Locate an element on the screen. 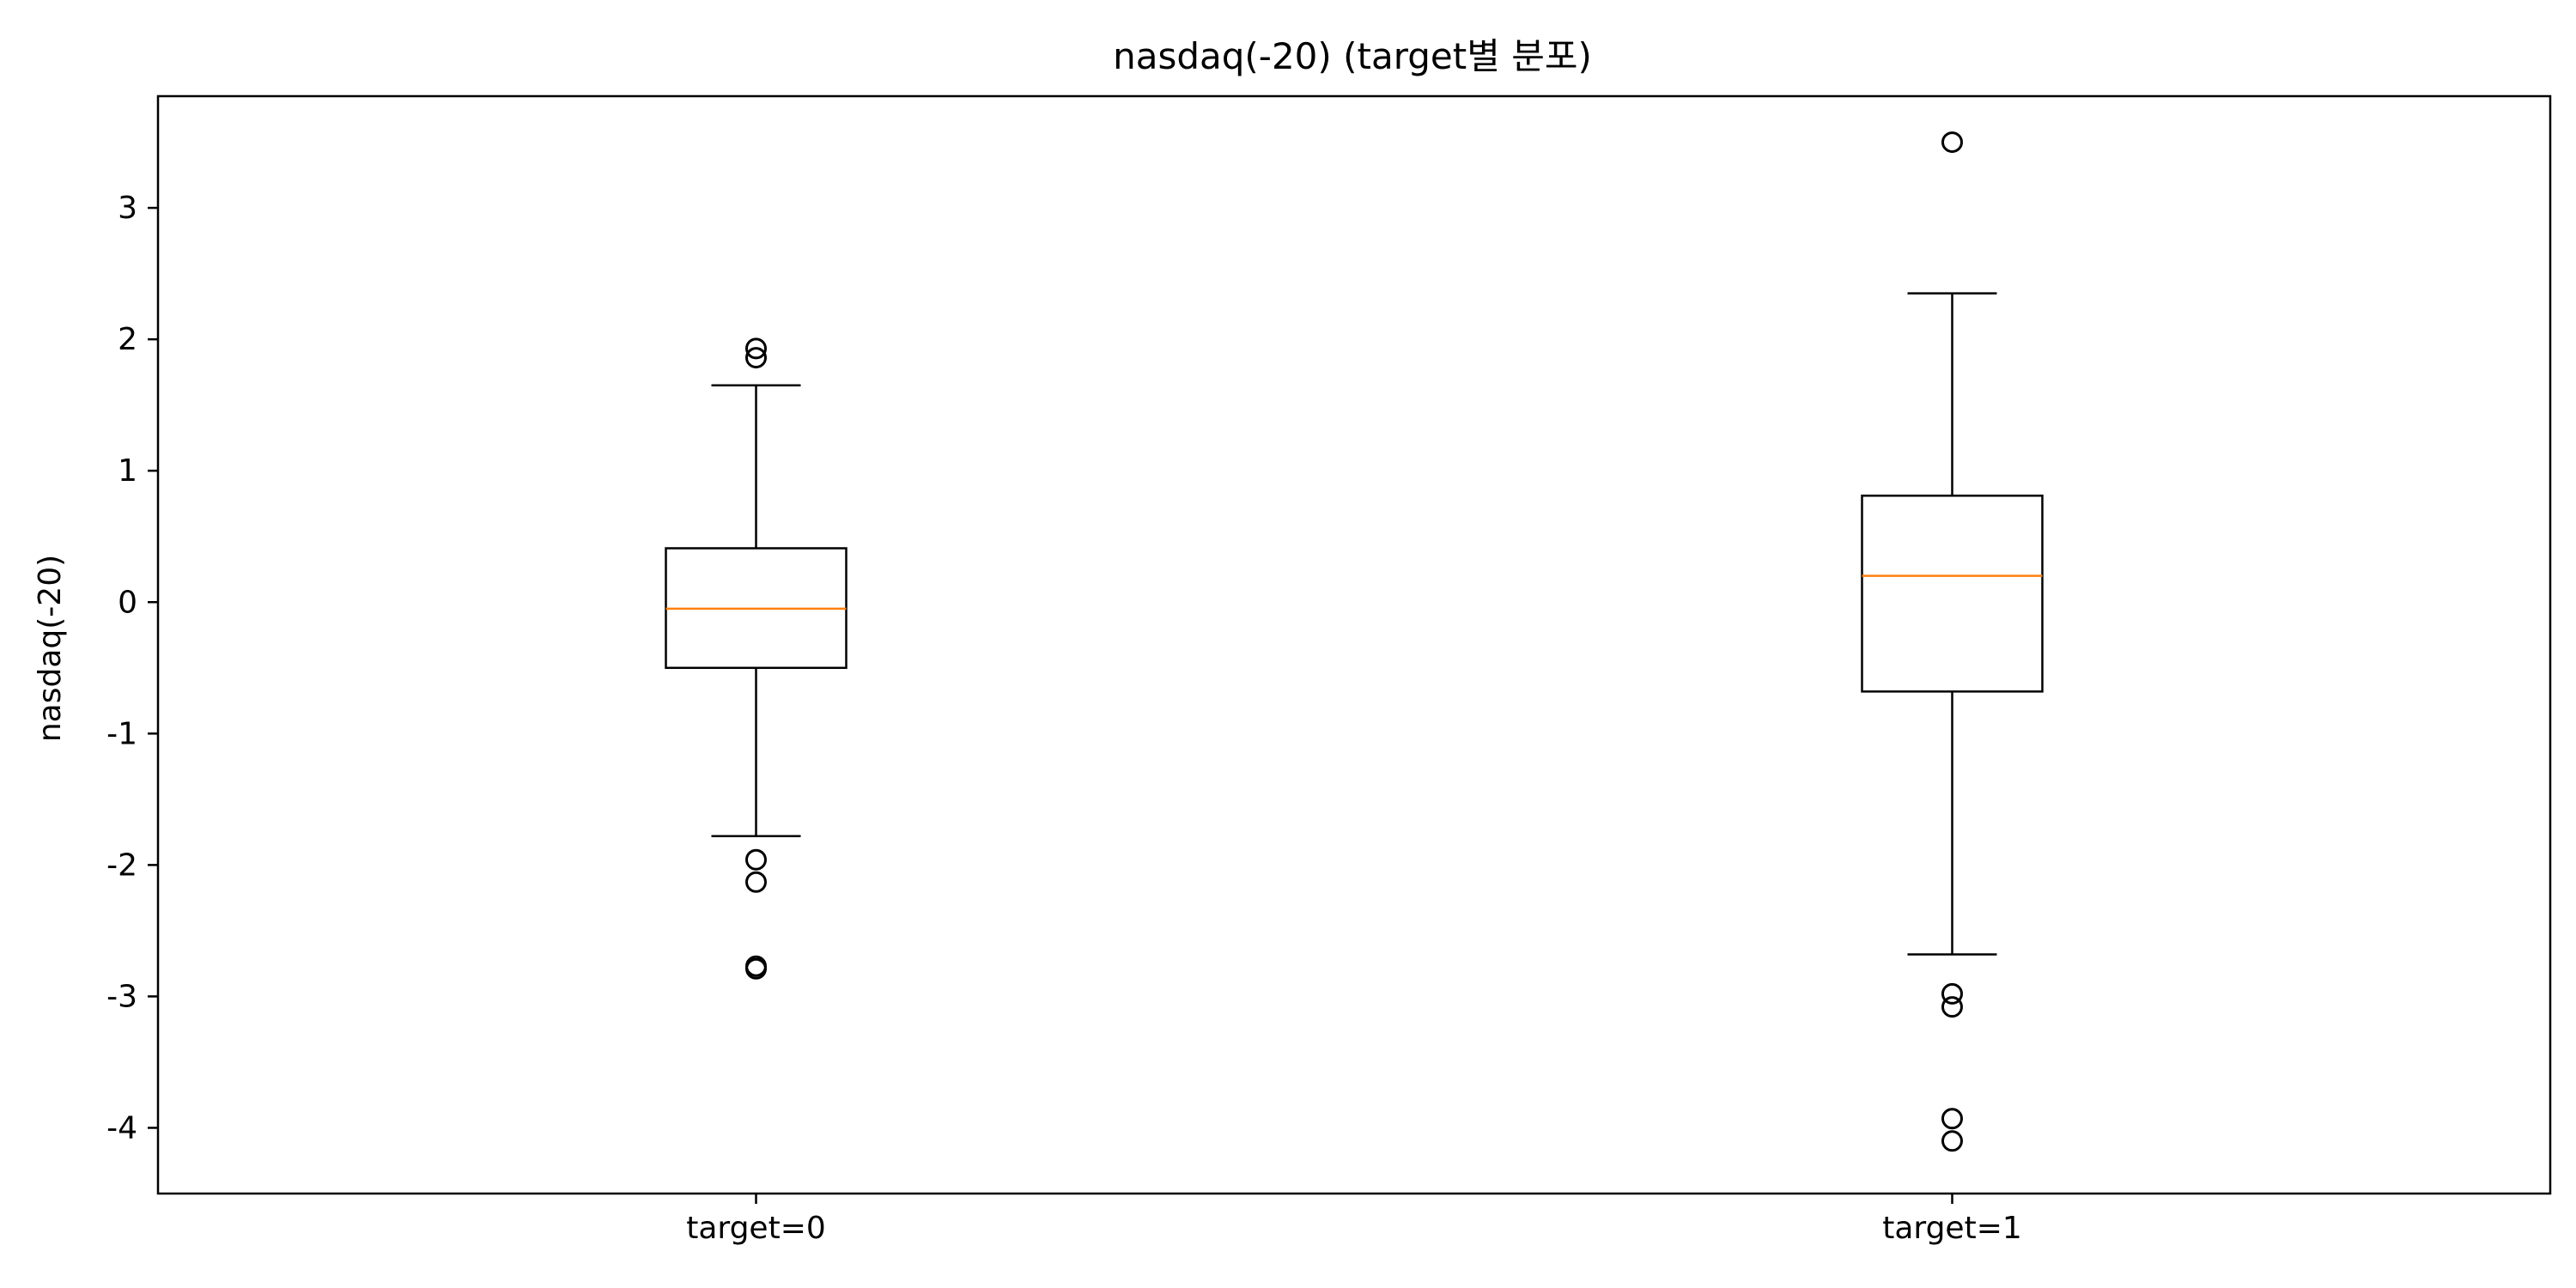 The image size is (2576, 1288). y-tick-label: -3 is located at coordinates (122, 996).